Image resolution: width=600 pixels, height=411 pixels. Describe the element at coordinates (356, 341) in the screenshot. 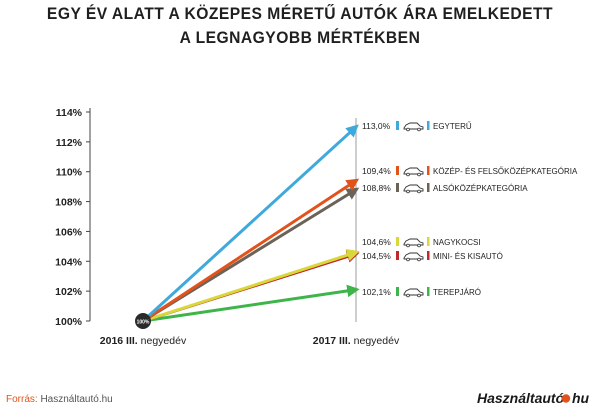

I see `x-category-label: 2017 III. negyedév` at that location.